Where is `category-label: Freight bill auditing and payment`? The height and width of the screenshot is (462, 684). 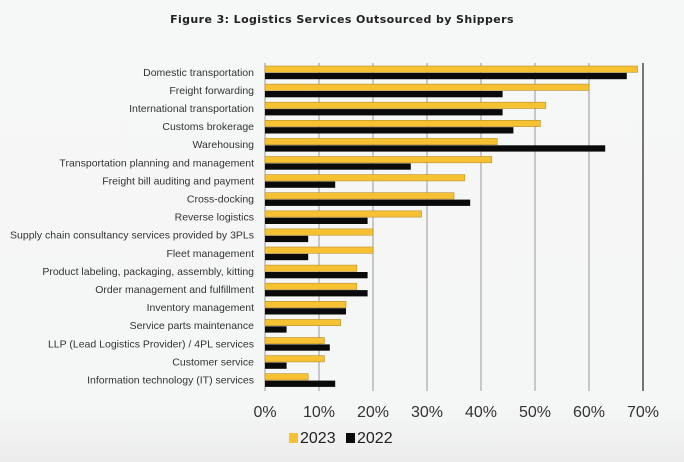 category-label: Freight bill auditing and payment is located at coordinates (178, 181).